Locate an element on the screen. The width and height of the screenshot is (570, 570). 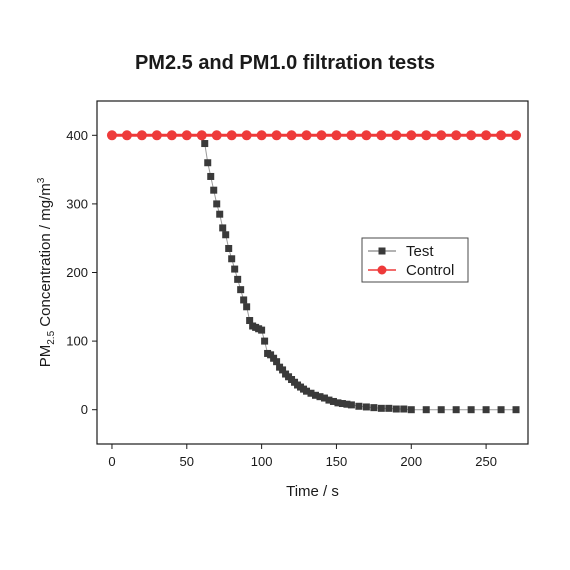
x-tick-label: 0 is located at coordinates (111, 461).